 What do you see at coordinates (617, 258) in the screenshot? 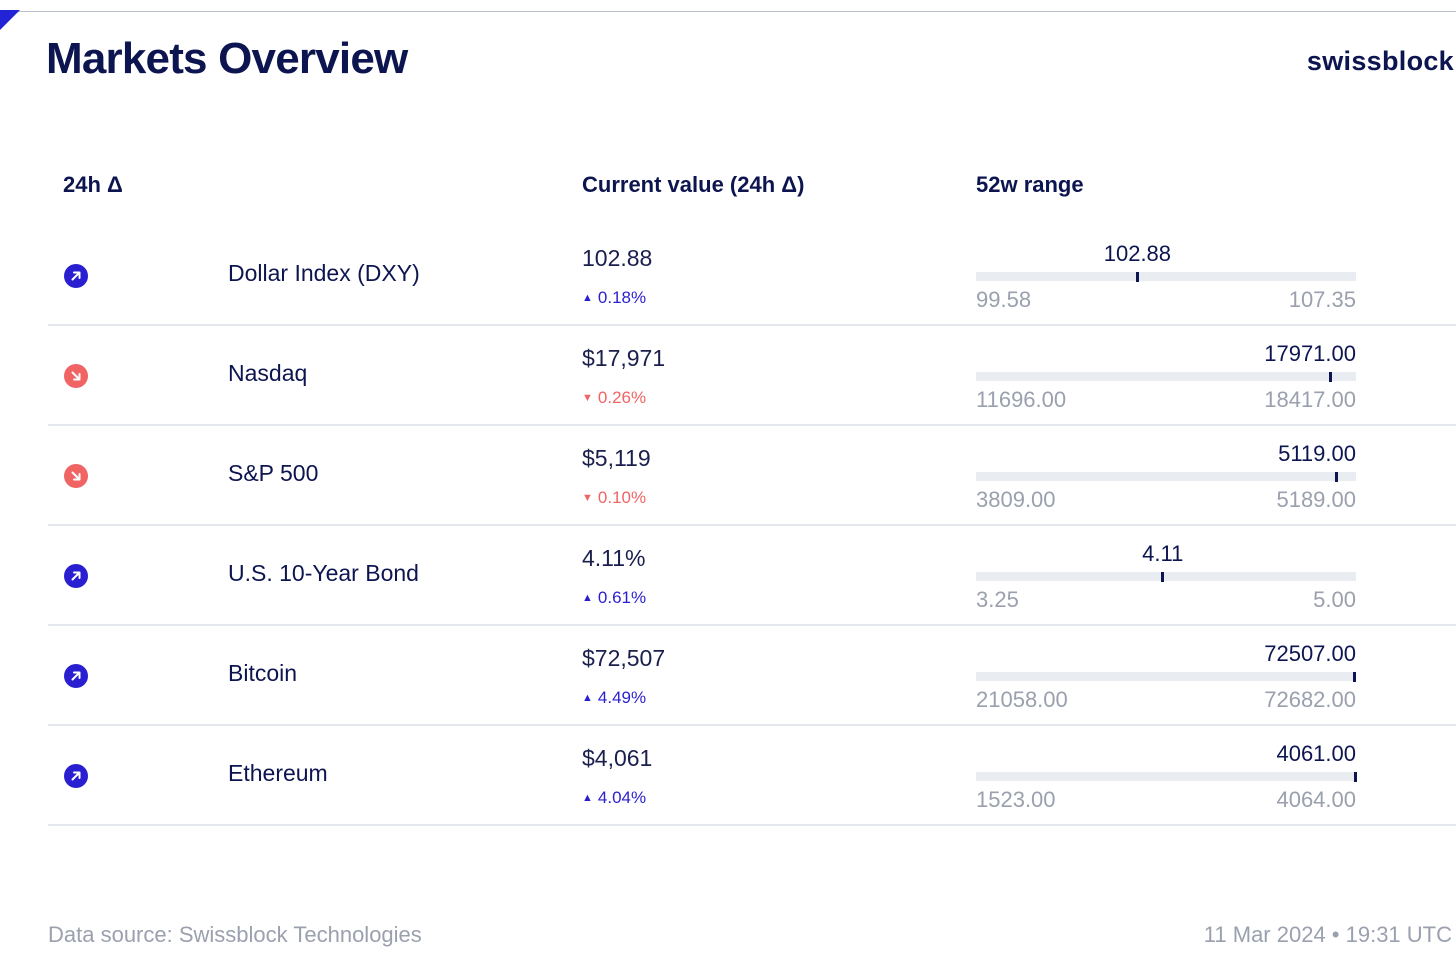
I see `current-value: 102.88` at bounding box center [617, 258].